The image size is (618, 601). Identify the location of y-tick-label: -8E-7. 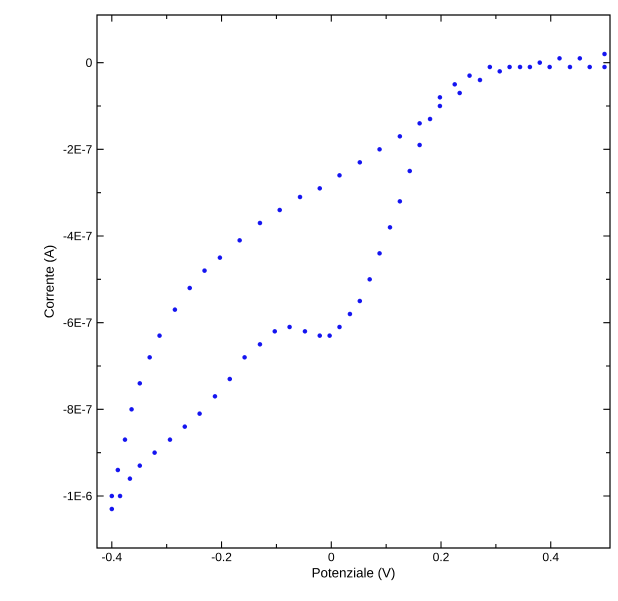
(77, 409).